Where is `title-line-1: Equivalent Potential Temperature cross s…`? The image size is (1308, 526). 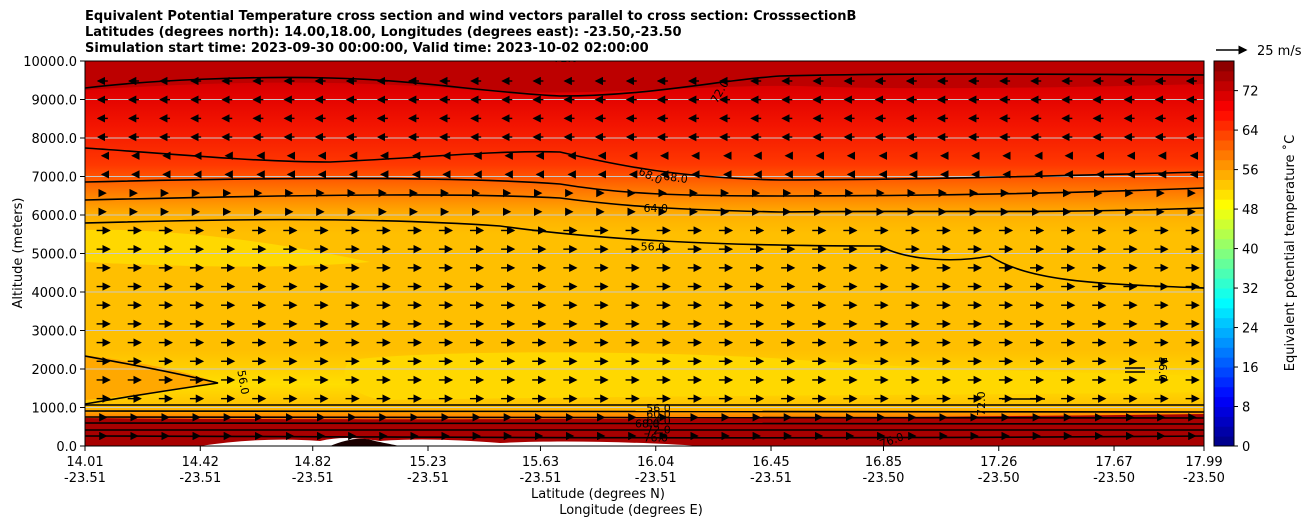 title-line-1: Equivalent Potential Temperature cross s… is located at coordinates (471, 16).